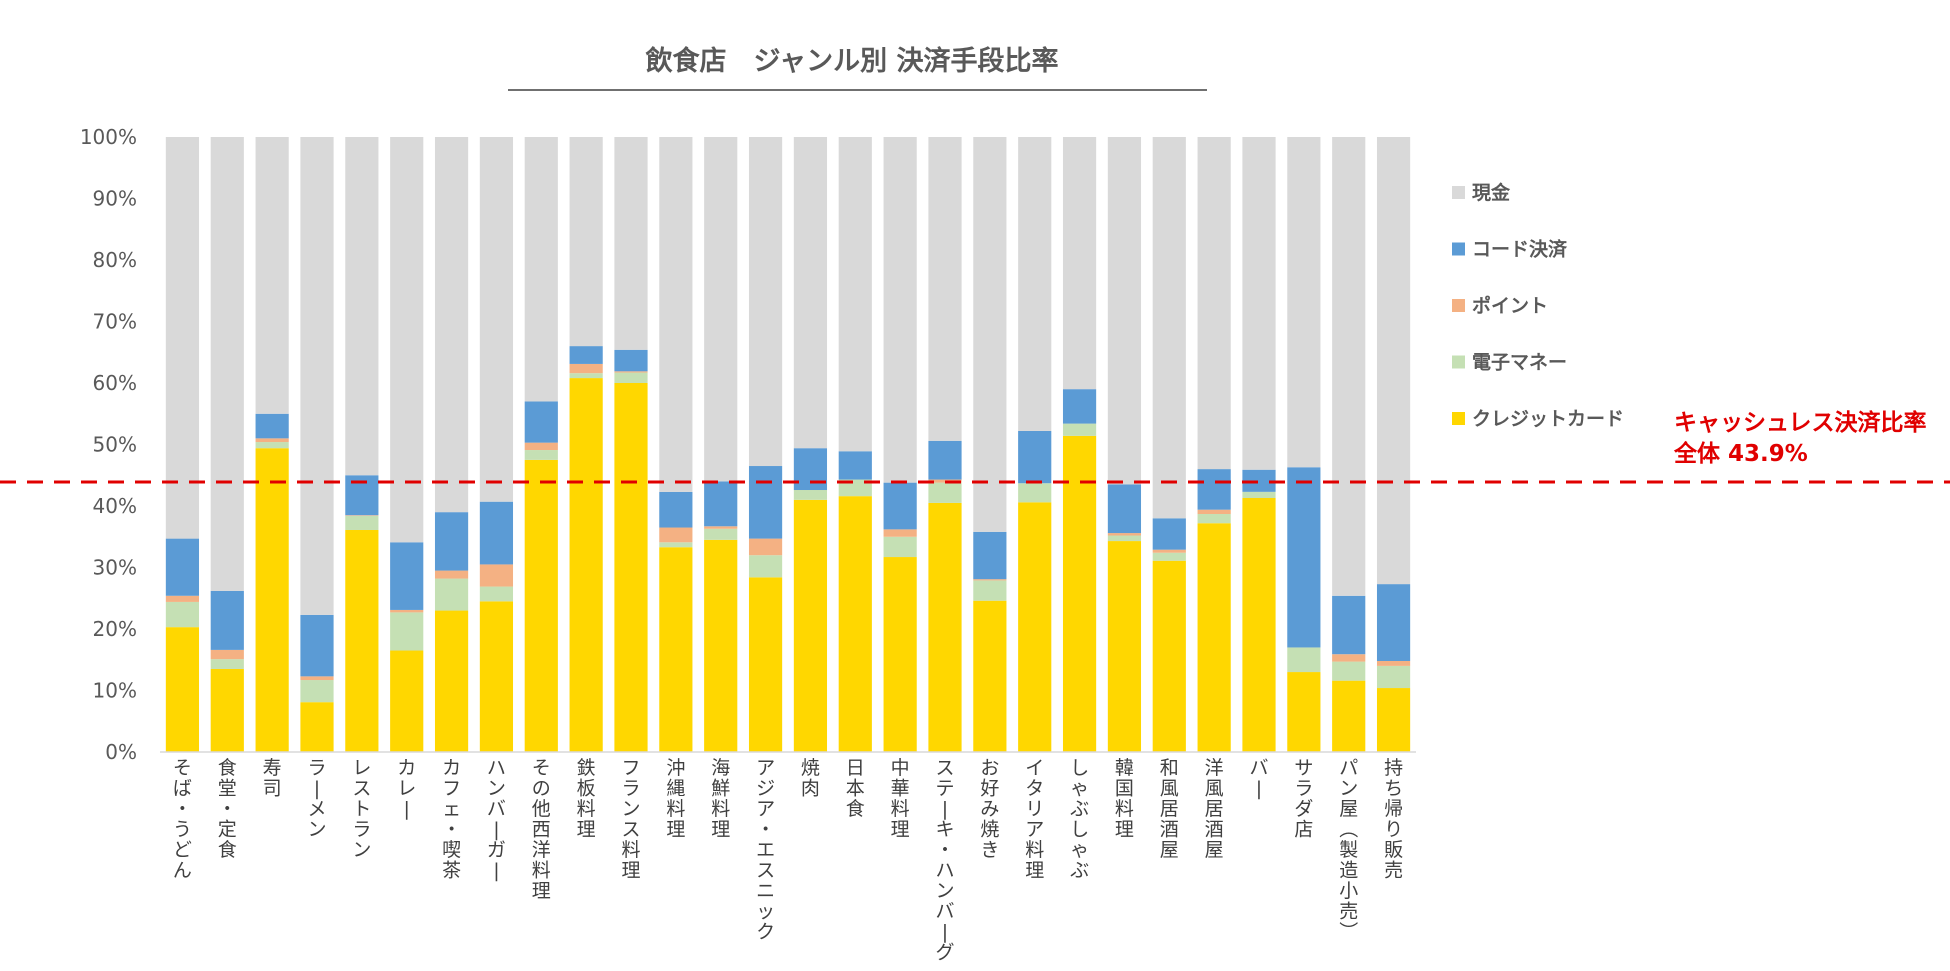 The height and width of the screenshot is (971, 1950). What do you see at coordinates (541, 829) in the screenshot?
I see `x-tick-label: その他西洋料理` at bounding box center [541, 829].